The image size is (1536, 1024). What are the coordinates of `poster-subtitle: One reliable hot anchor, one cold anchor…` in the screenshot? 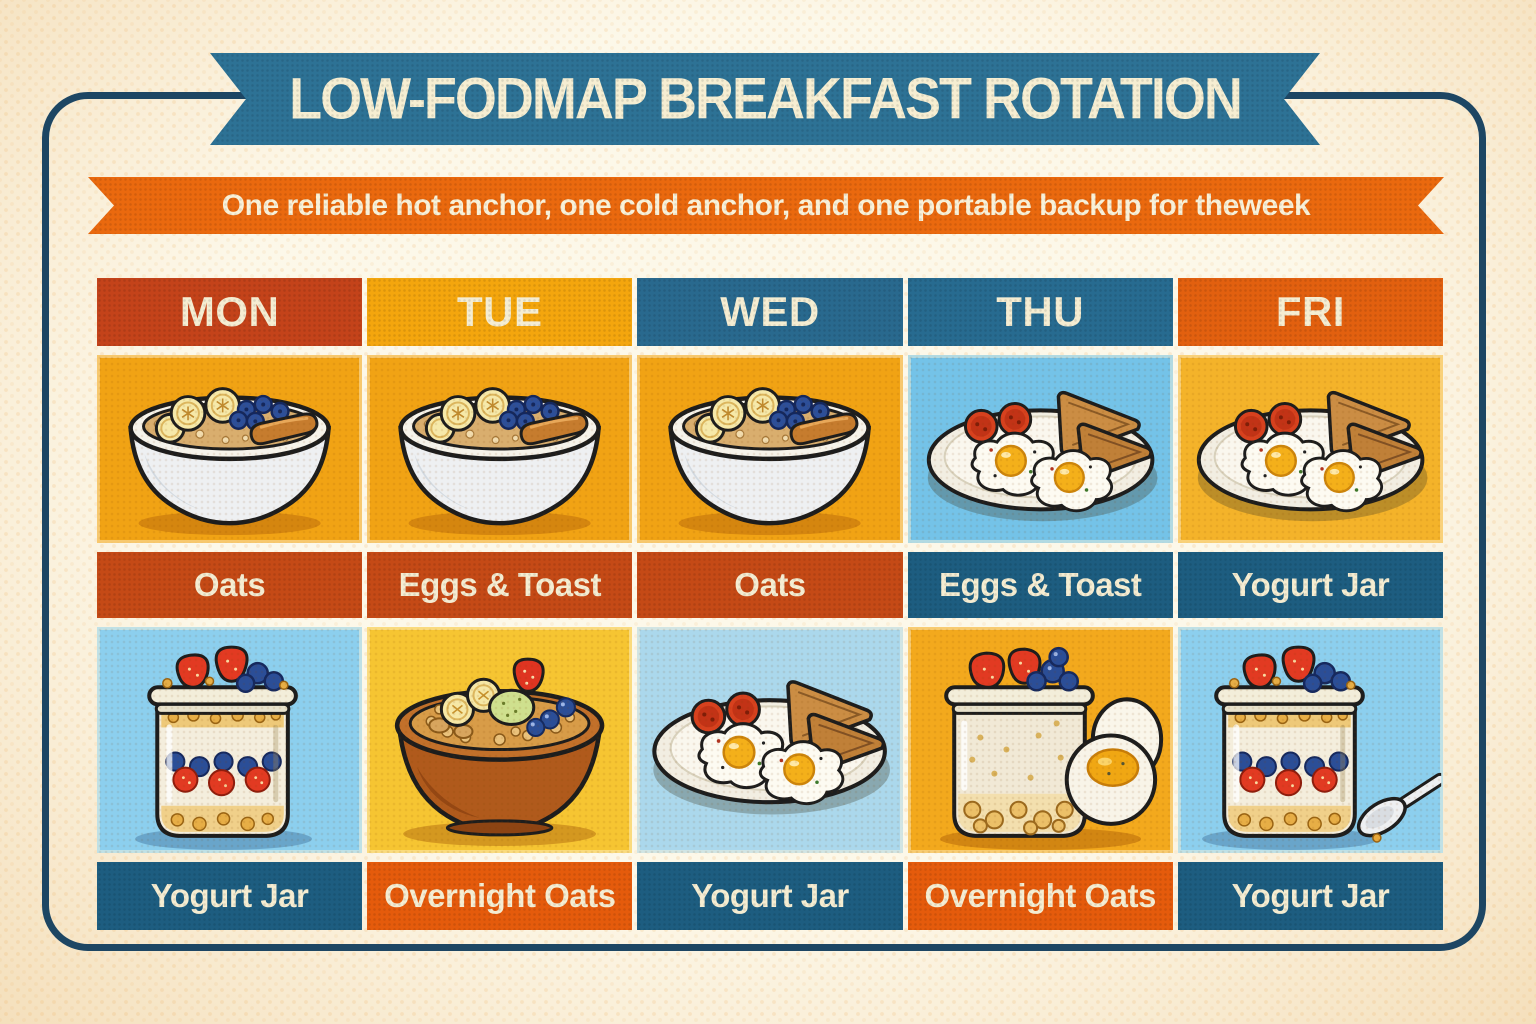 It's located at (766, 205).